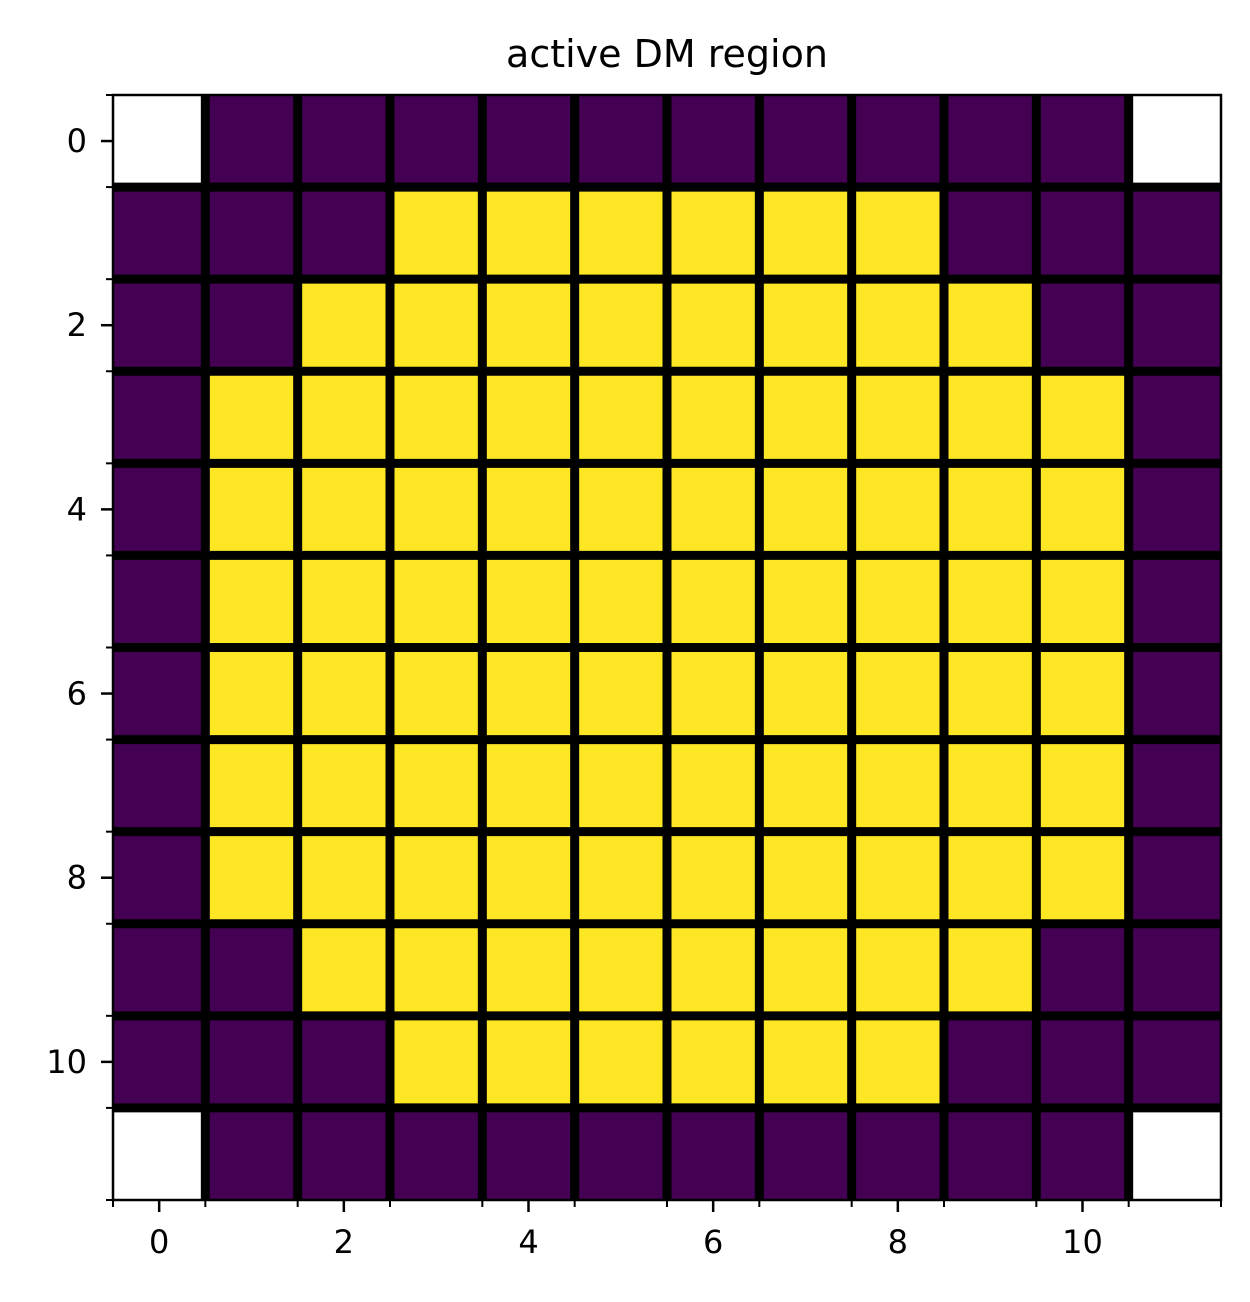 The image size is (1250, 1302). What do you see at coordinates (898, 1242) in the screenshot?
I see `x-tick-label: 8` at bounding box center [898, 1242].